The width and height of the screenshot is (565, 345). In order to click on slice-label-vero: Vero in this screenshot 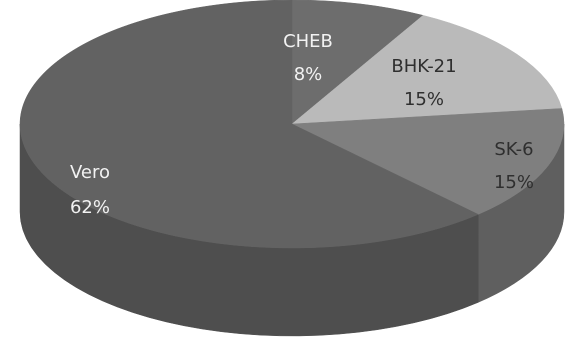, I will do `click(90, 172)`.